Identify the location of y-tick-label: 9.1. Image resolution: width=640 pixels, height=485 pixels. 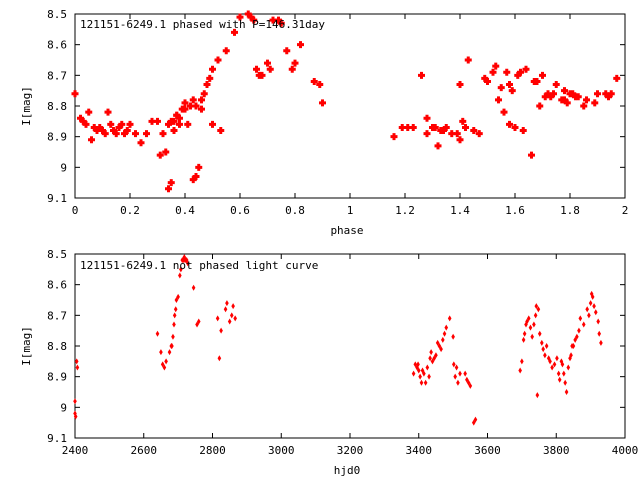
(57, 198).